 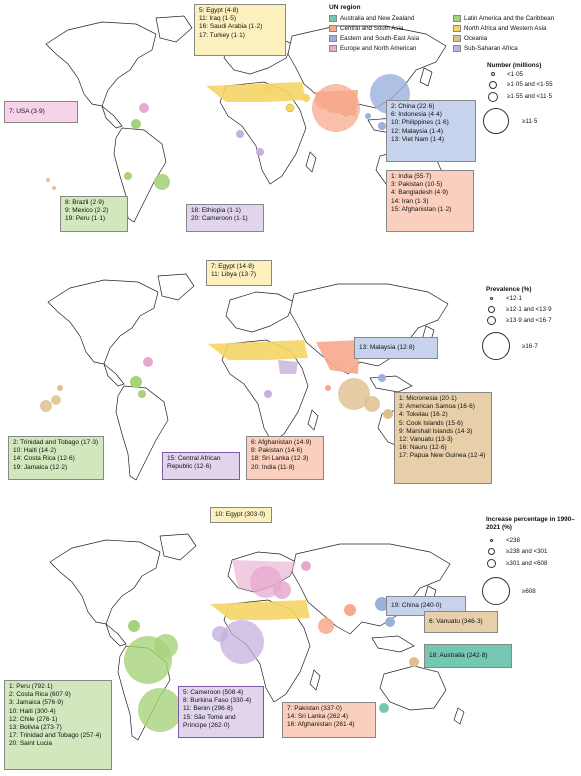 What do you see at coordinates (529, 320) in the screenshot?
I see `legend-prevalence-item: ≥13·9 and <16·7` at bounding box center [529, 320].